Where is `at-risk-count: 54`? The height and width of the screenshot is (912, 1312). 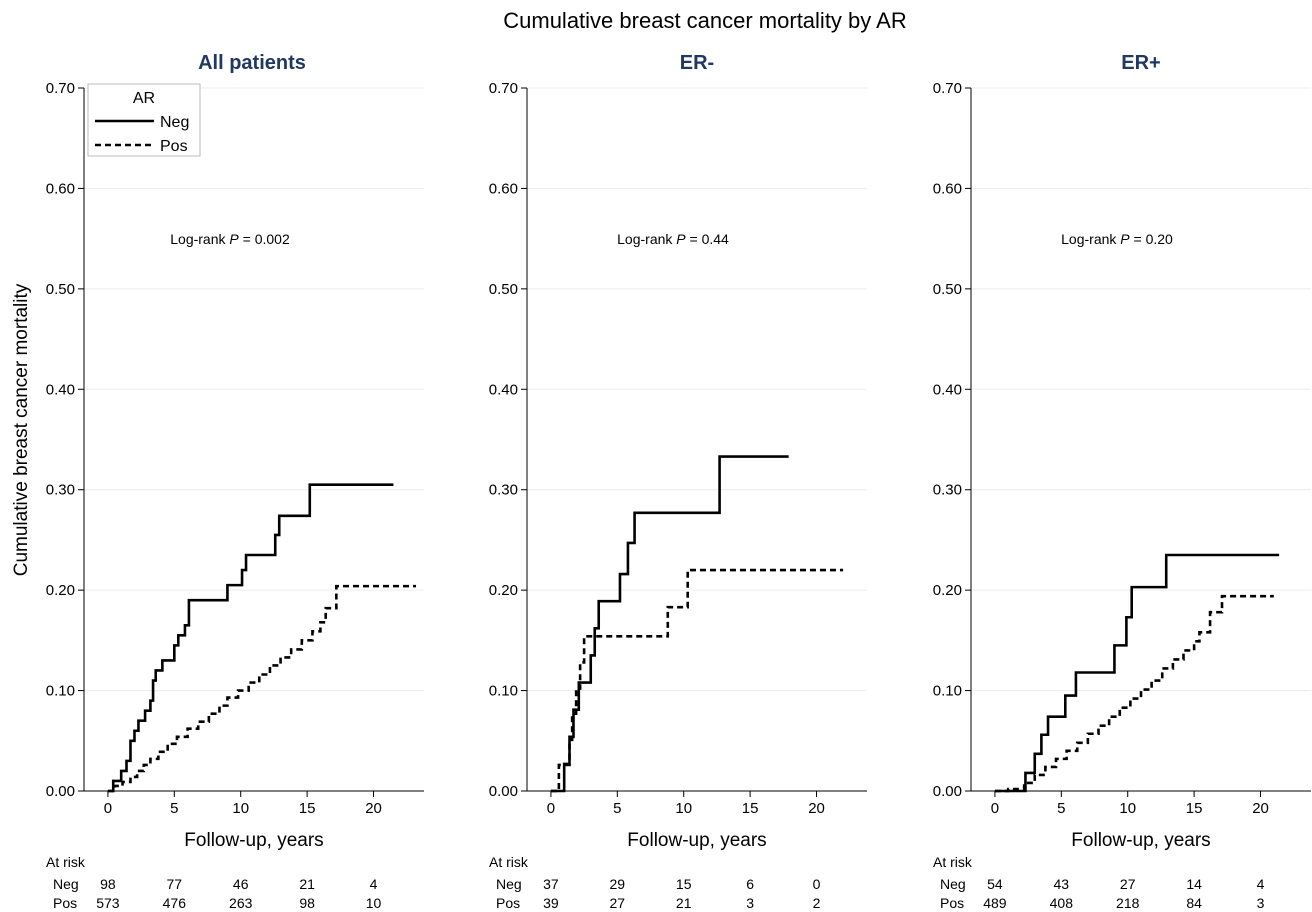 at-risk-count: 54 is located at coordinates (995, 884).